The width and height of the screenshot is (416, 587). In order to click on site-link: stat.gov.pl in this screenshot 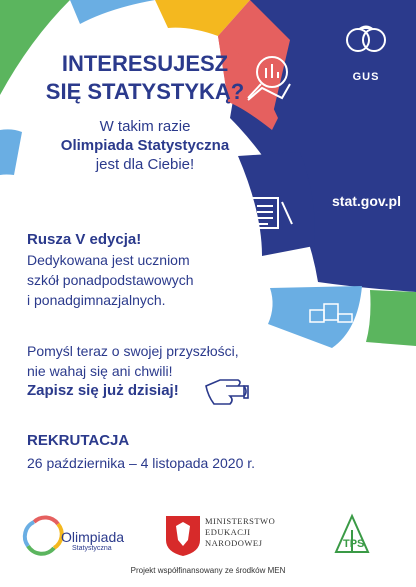, I will do `click(366, 201)`.